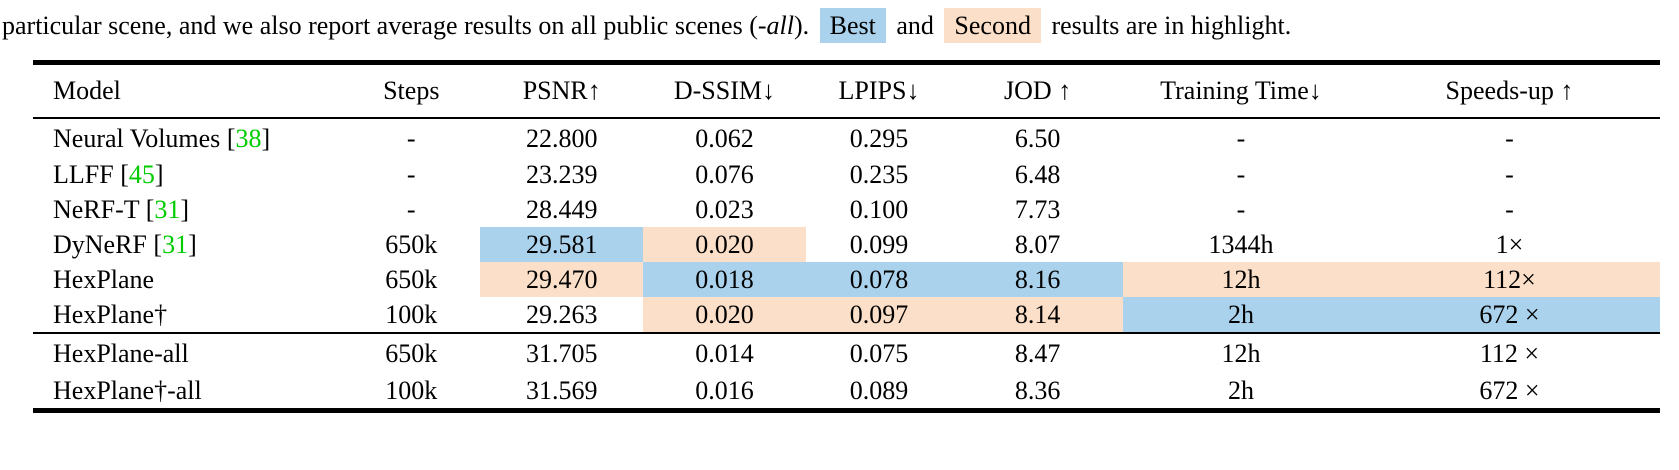 The width and height of the screenshot is (1679, 470). Describe the element at coordinates (103, 244) in the screenshot. I see `model-name: DyNeRF` at that location.